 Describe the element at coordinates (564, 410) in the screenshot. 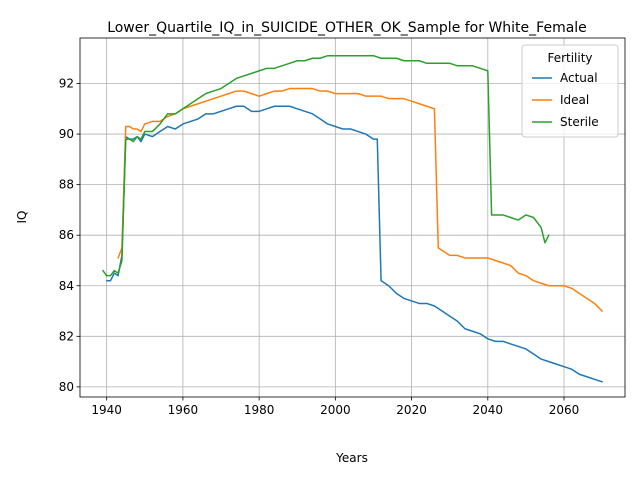

I see `x-tick-label: 2060` at that location.